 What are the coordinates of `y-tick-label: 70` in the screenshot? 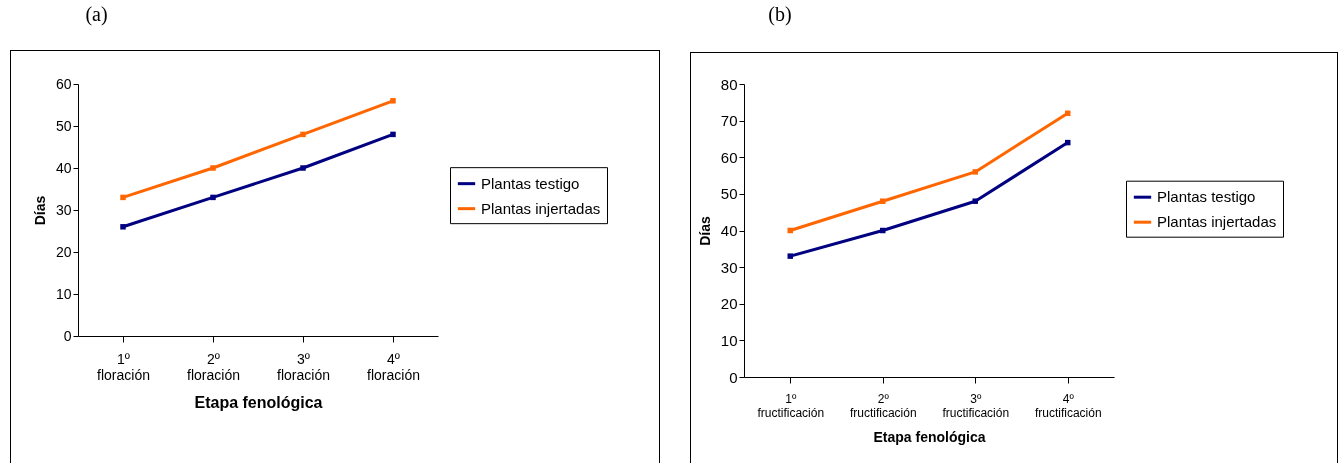 It's located at (729, 121).